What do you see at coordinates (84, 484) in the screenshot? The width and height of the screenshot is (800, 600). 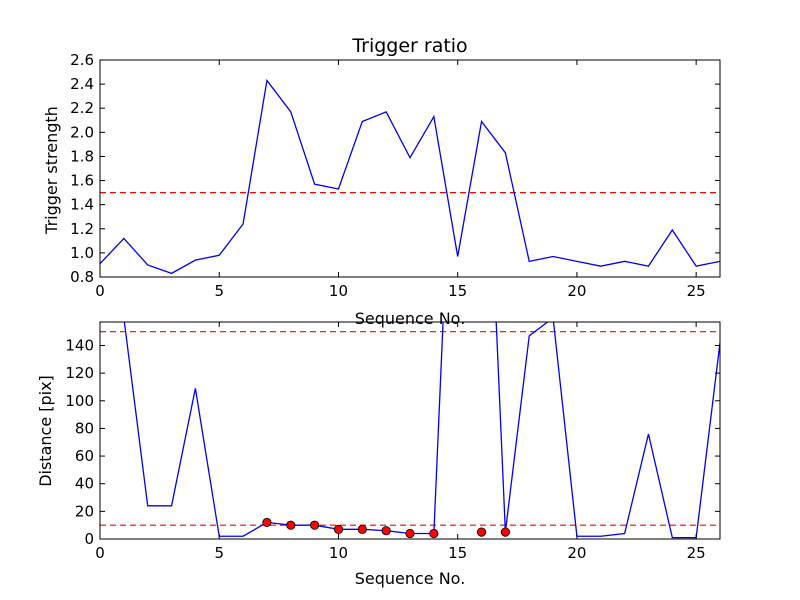 I see `bottom-y-tick-label: 40` at bounding box center [84, 484].